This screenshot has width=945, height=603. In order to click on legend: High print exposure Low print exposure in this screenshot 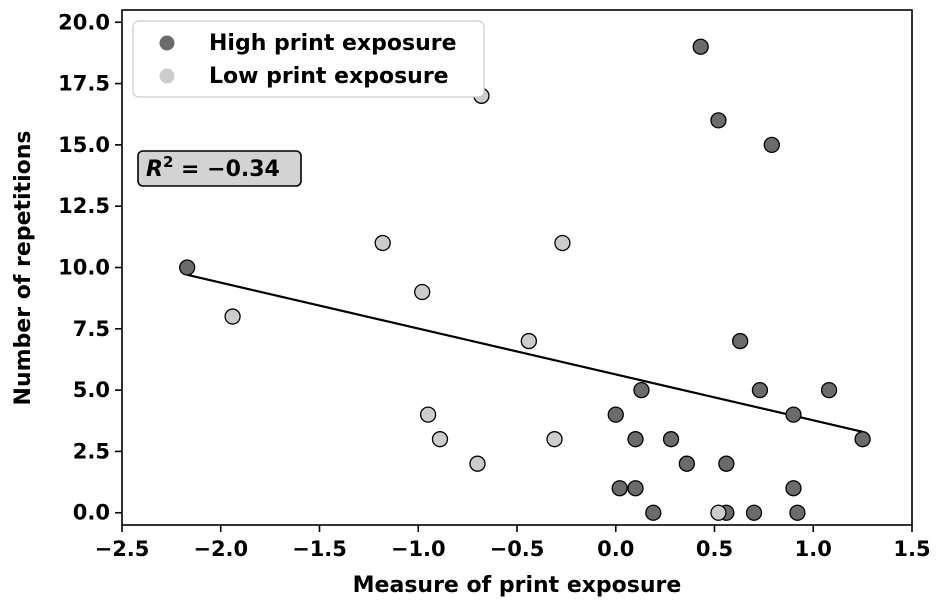, I will do `click(308, 59)`.